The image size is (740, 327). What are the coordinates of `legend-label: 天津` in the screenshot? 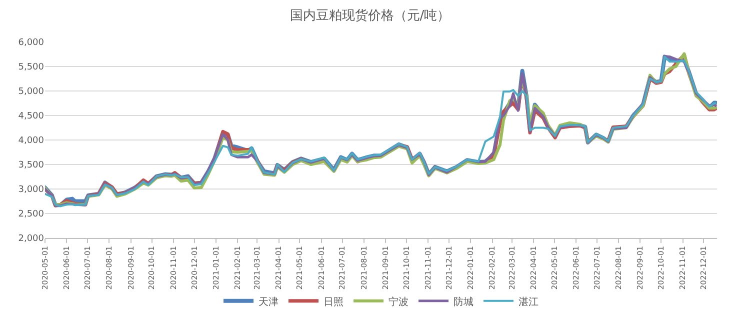 It's located at (268, 302).